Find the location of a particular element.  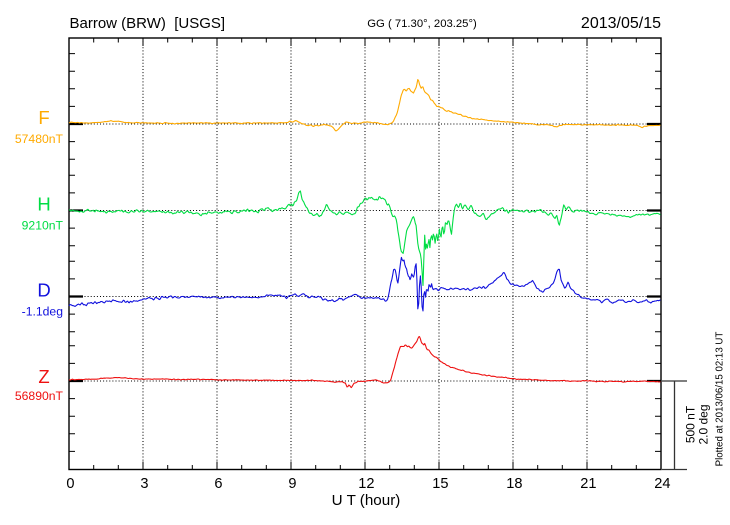

svg-text: 24 is located at coordinates (662, 484).